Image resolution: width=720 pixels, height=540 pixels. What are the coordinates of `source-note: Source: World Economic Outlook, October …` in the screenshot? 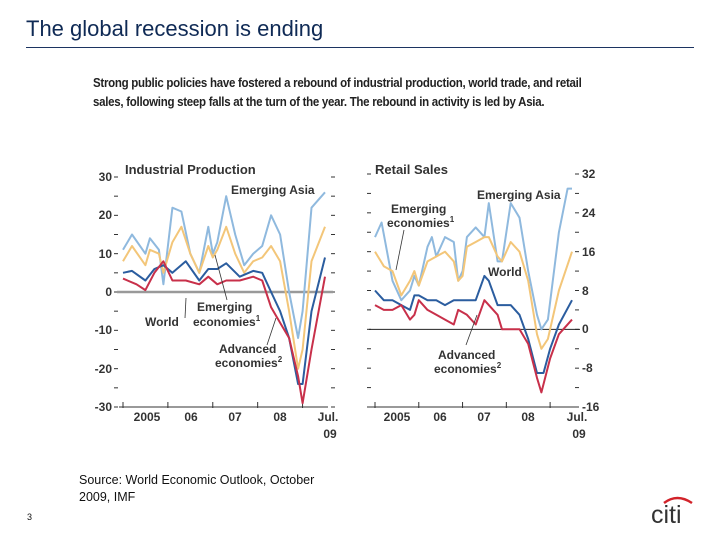 It's located at (224, 489).